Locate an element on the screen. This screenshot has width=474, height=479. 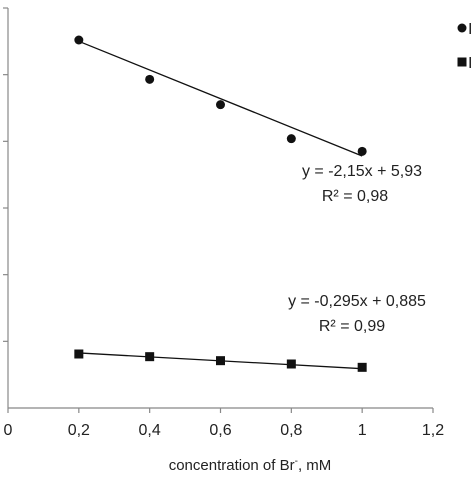
legend-marker-square is located at coordinates (462, 62).